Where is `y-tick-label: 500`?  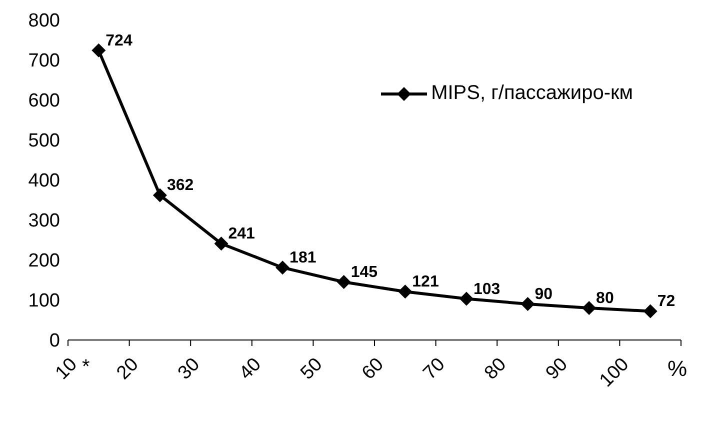
y-tick-label: 500 is located at coordinates (44, 141).